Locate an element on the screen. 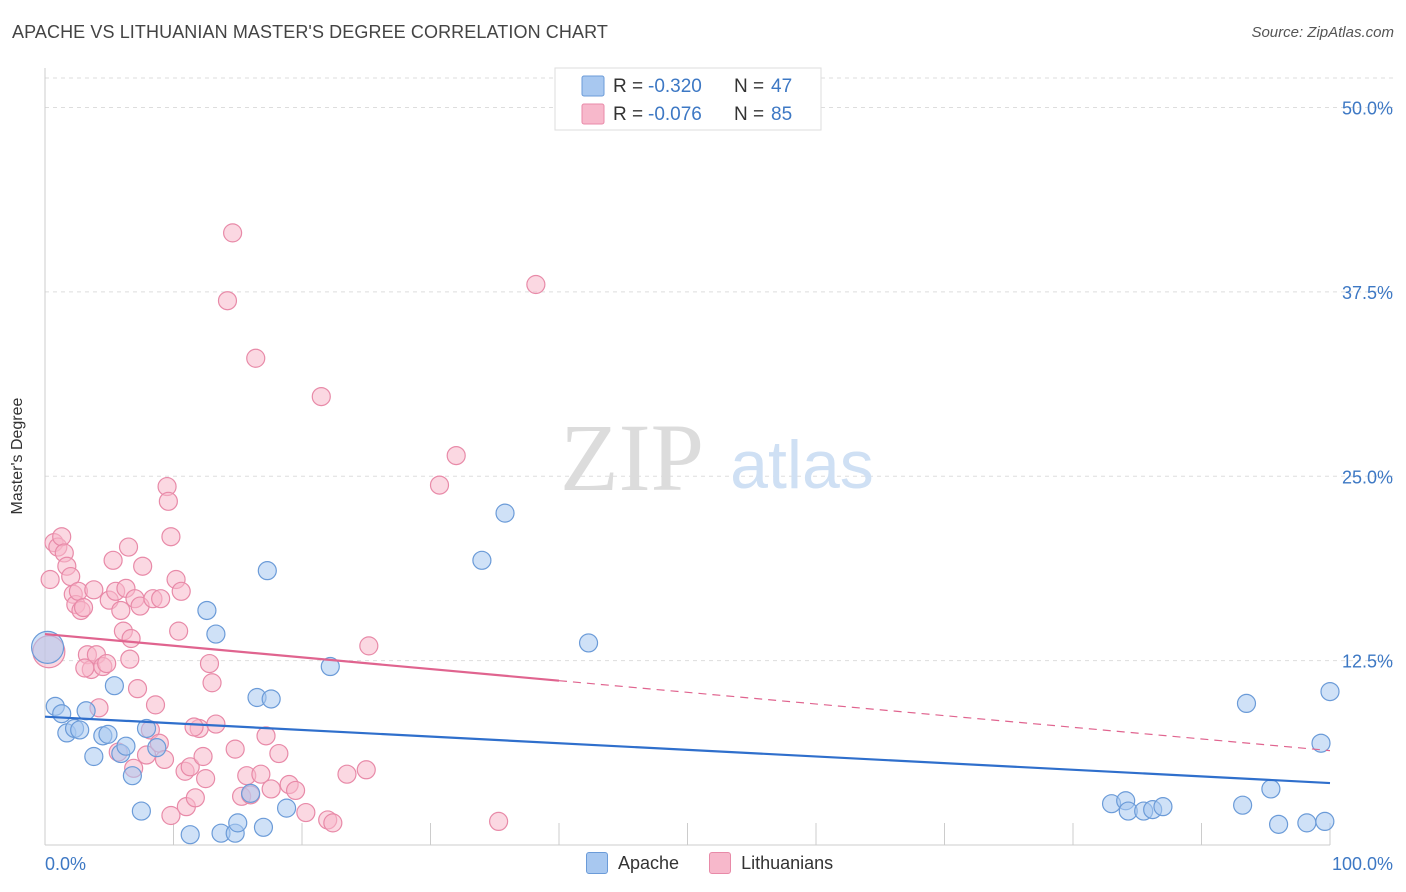 This screenshot has height=892, width=1406. legend-lith-r-value: -0.076 is located at coordinates (675, 114).